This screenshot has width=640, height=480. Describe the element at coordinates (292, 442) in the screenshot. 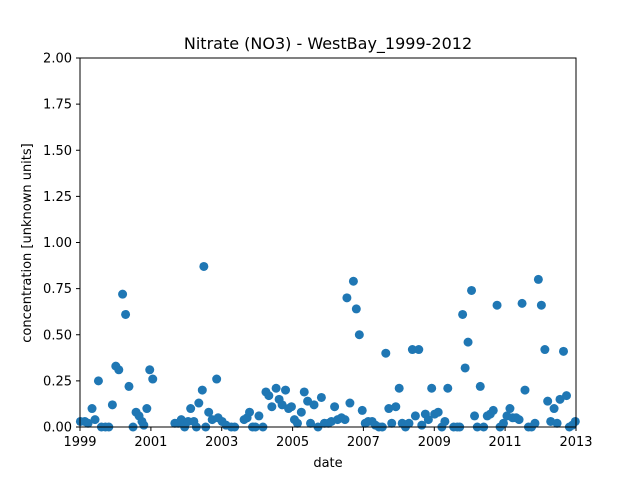

I see `x-tick-label: 2005` at that location.